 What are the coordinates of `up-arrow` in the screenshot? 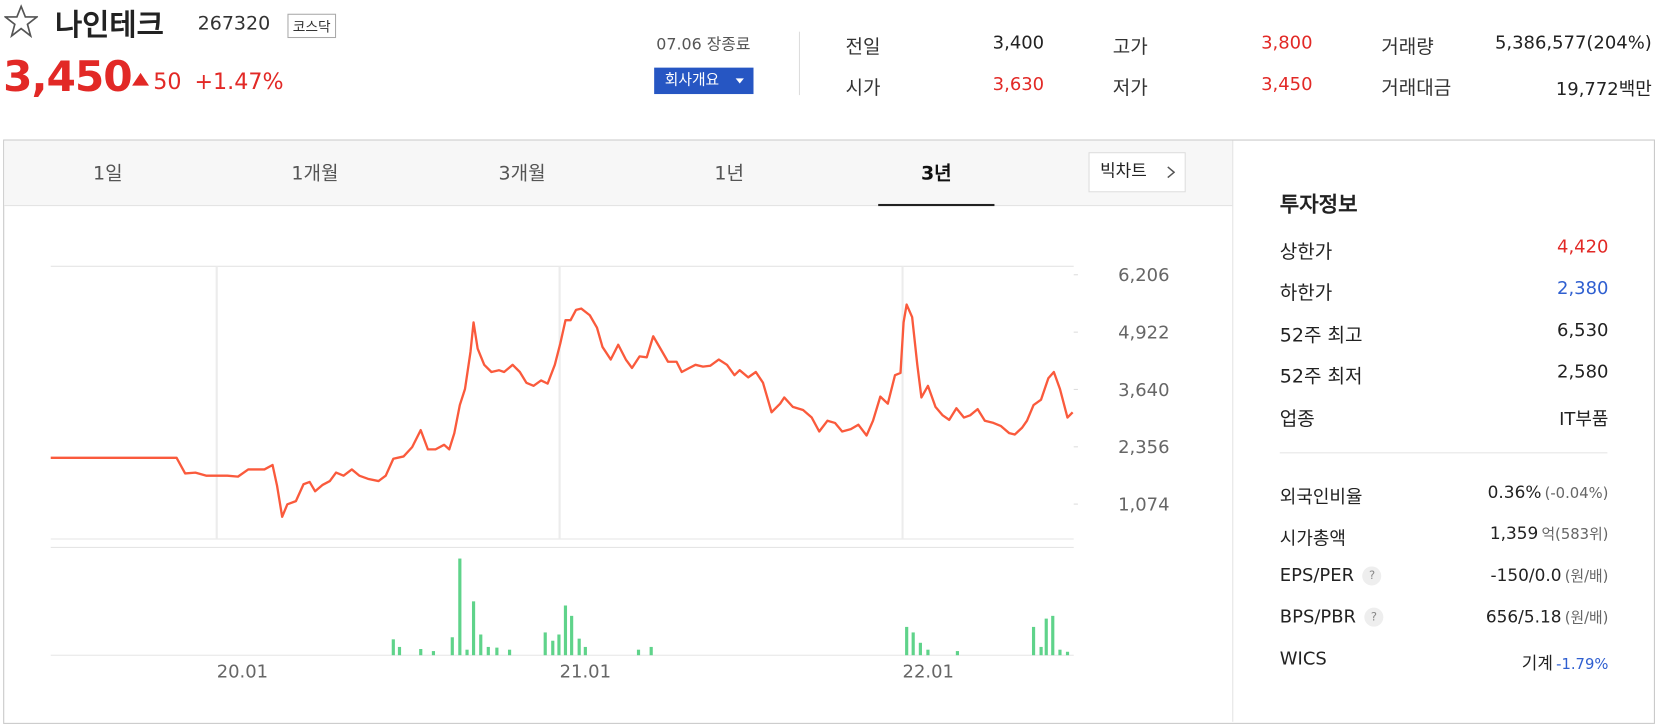 It's located at (141, 79).